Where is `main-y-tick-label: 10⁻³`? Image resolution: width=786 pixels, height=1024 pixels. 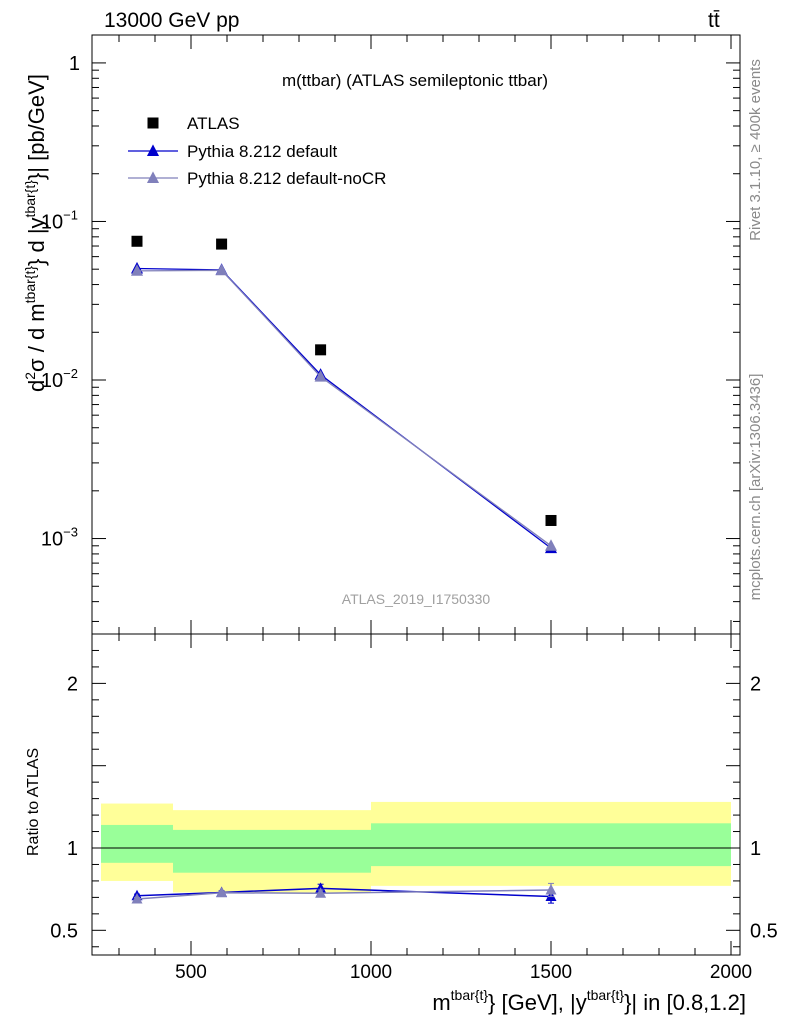 main-y-tick-label: 10⁻³ is located at coordinates (59, 538).